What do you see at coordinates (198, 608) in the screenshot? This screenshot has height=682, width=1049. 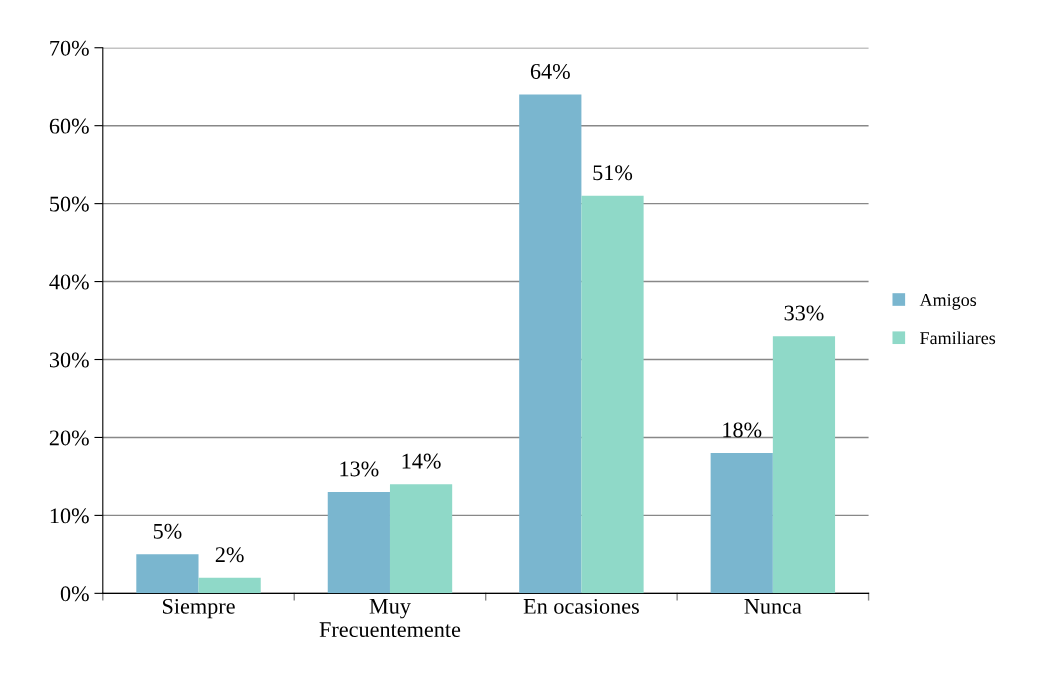 I see `x-tick-label: Siempre` at bounding box center [198, 608].